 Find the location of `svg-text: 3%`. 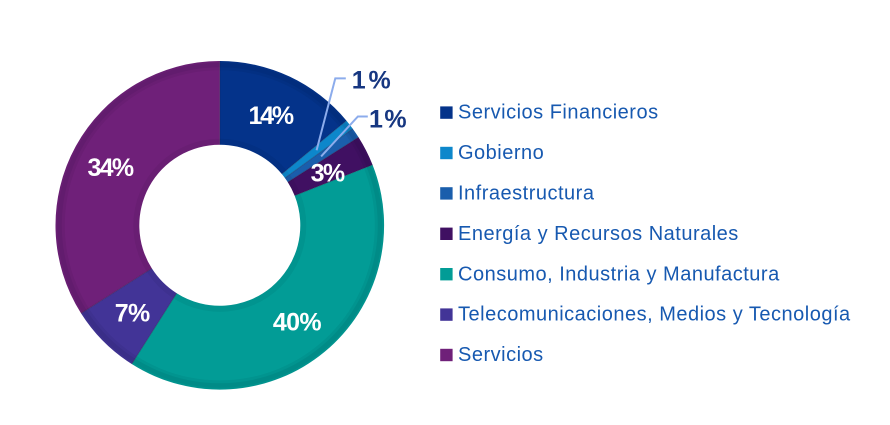

svg-text: 3% is located at coordinates (328, 174).